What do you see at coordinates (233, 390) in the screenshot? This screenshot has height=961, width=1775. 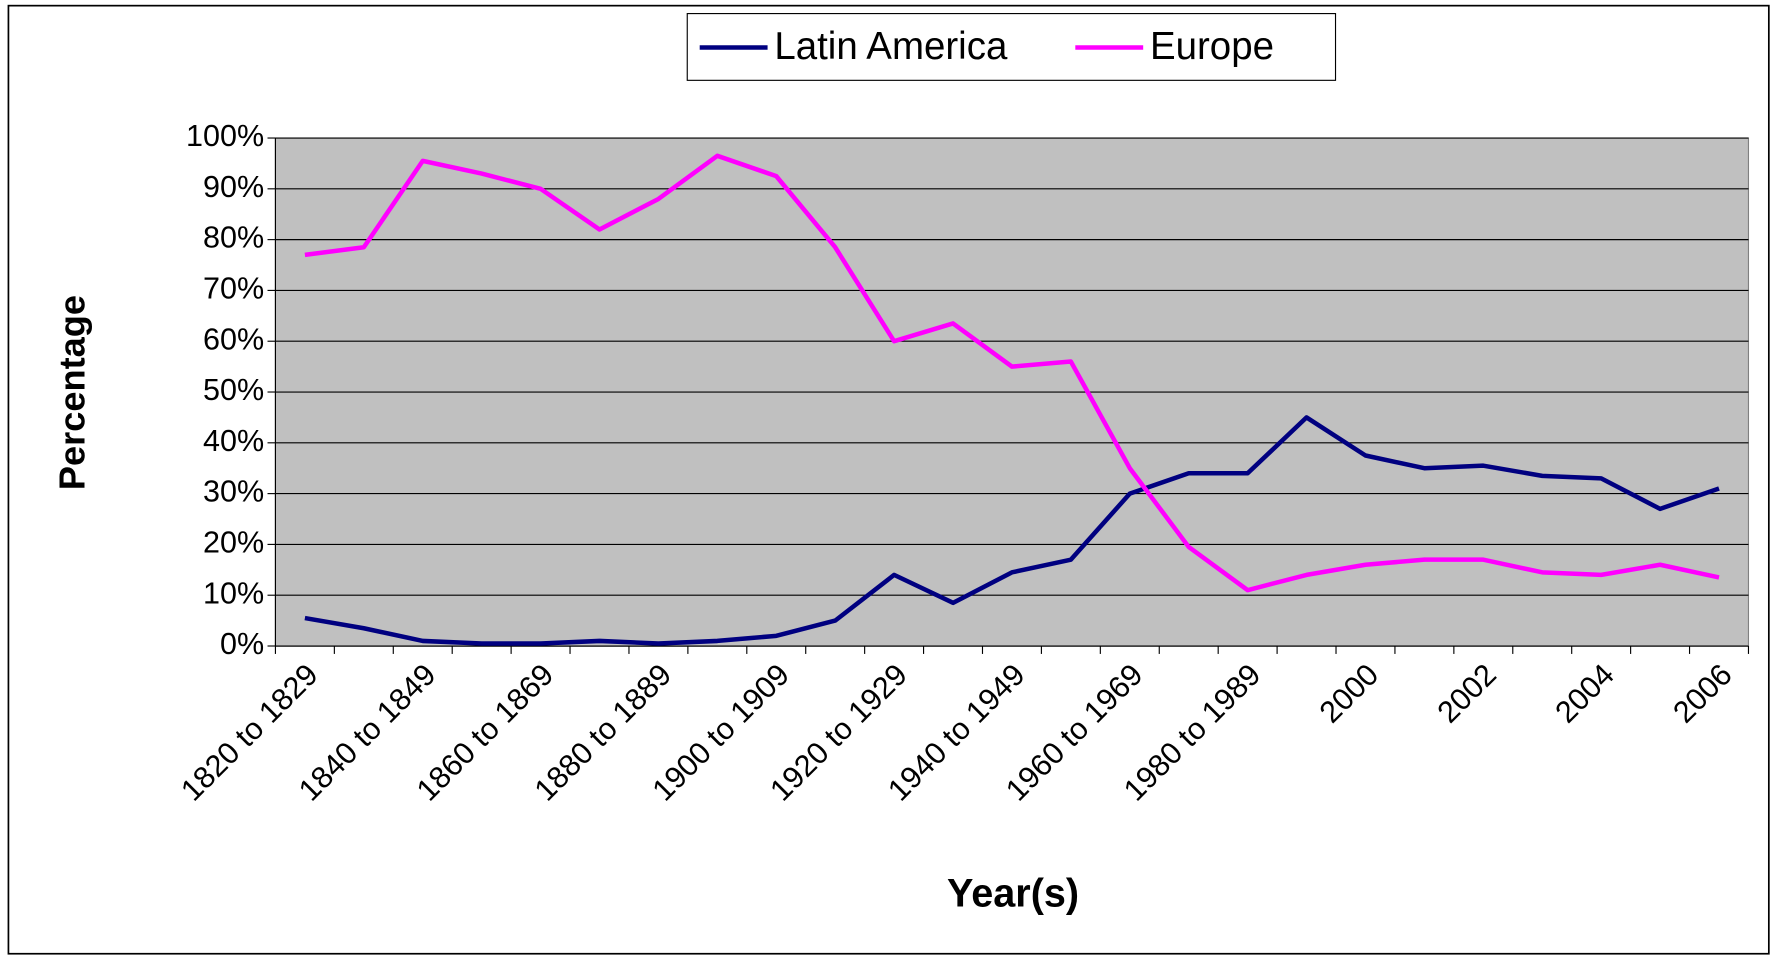 I see `y-tick-label: 50%` at bounding box center [233, 390].